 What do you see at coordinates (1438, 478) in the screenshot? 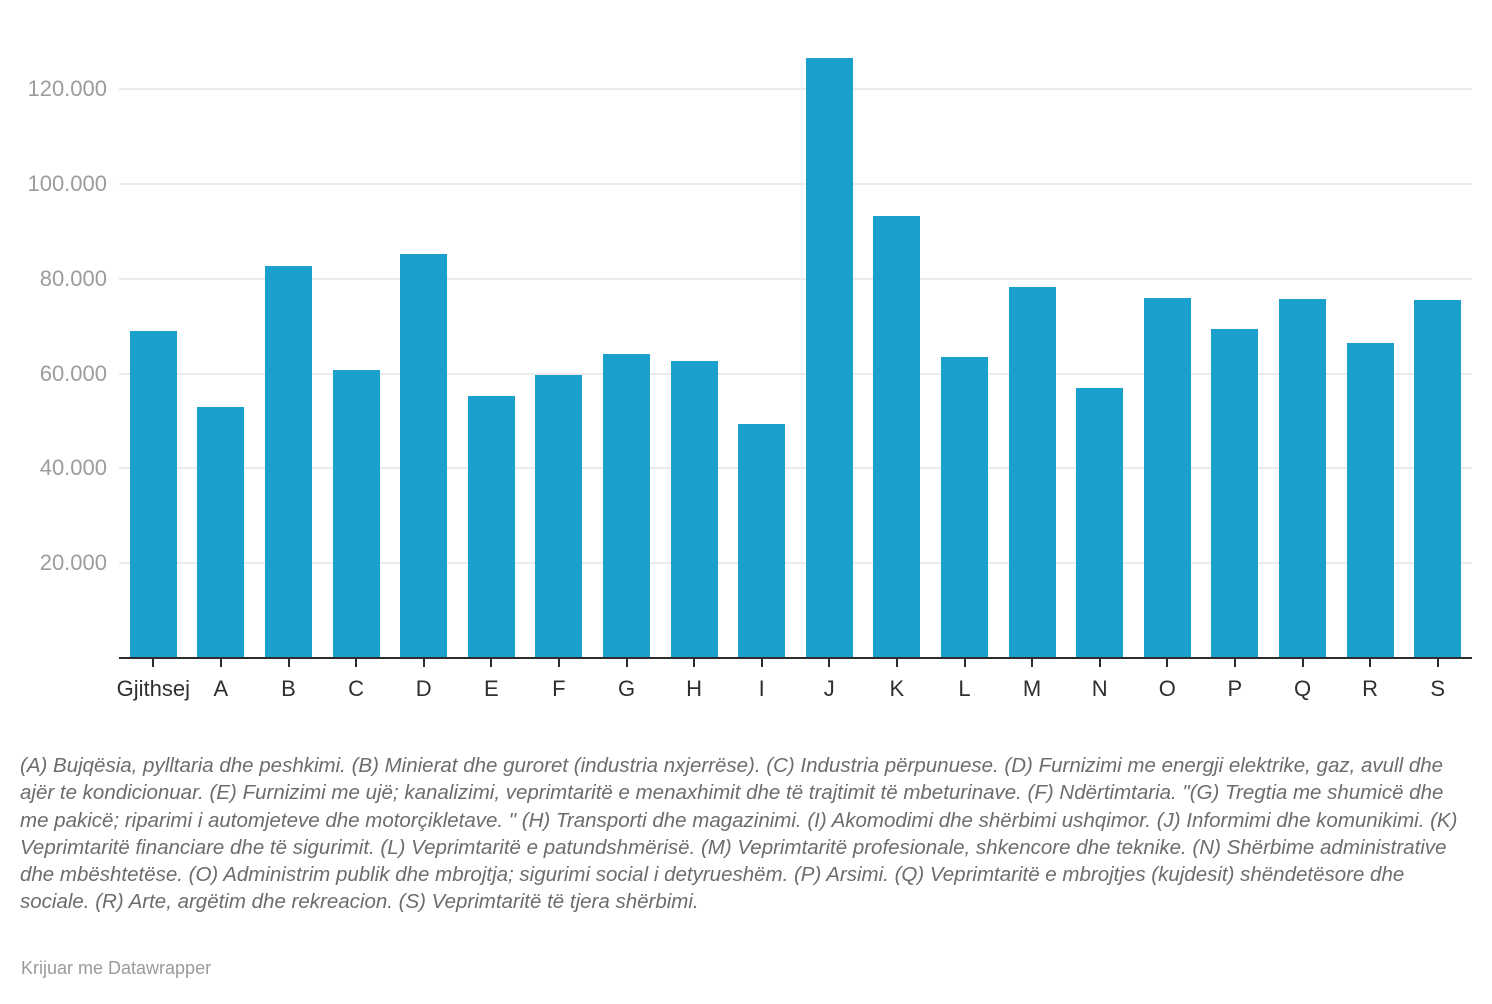
I see `bar-s` at bounding box center [1438, 478].